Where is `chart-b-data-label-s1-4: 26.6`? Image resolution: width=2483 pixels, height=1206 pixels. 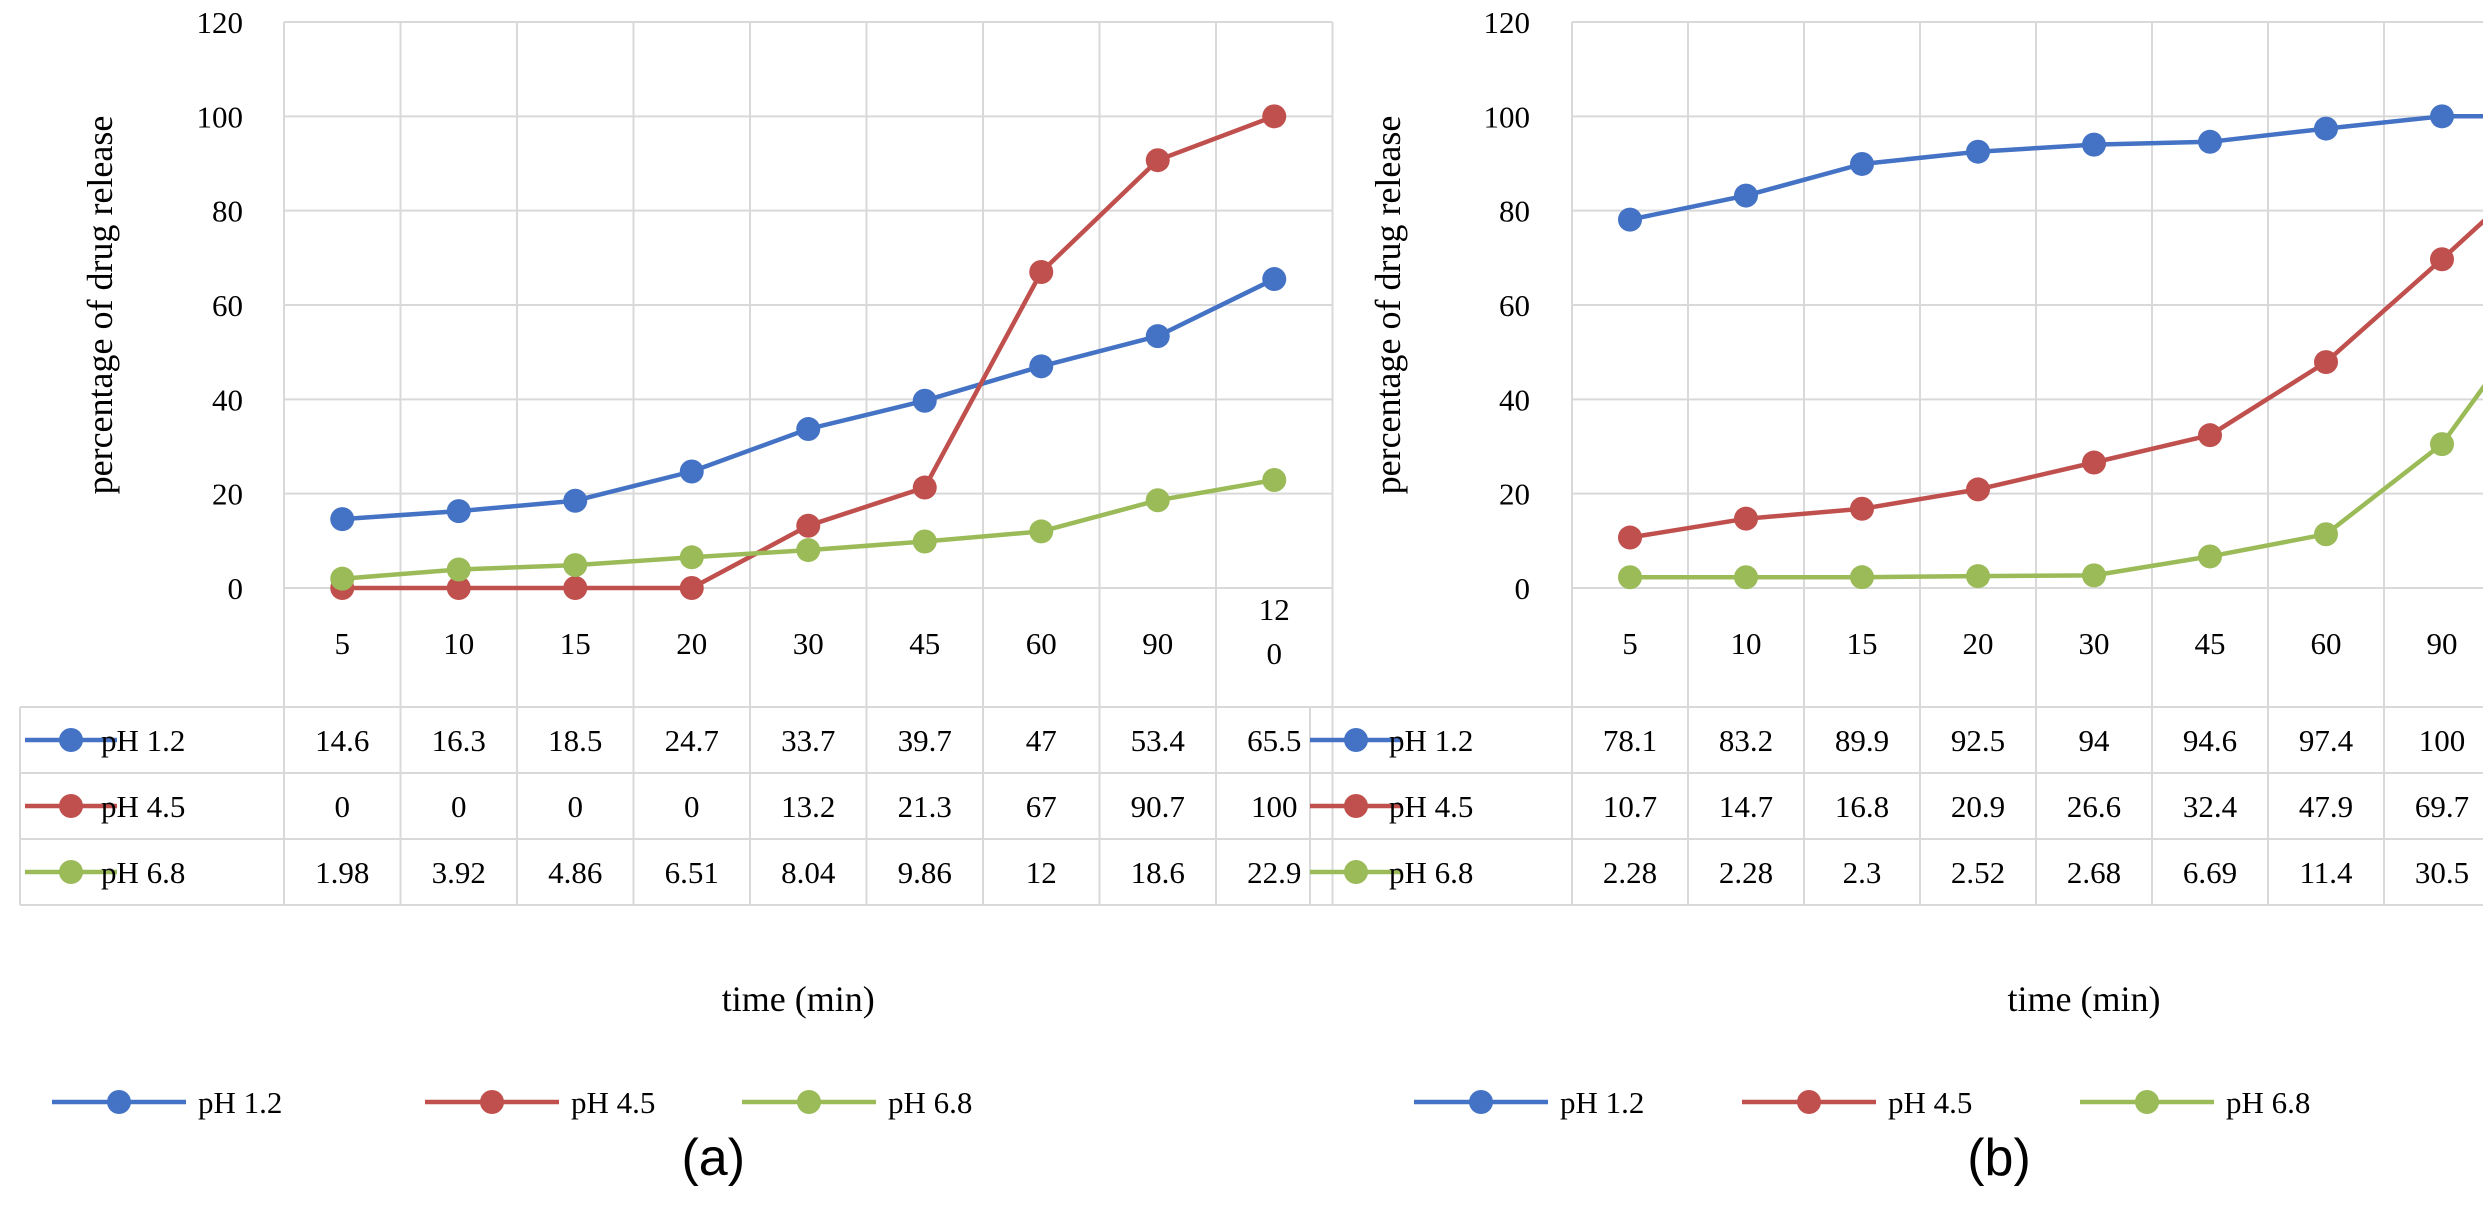 chart-b-data-label-s1-4: 26.6 is located at coordinates (2094, 806).